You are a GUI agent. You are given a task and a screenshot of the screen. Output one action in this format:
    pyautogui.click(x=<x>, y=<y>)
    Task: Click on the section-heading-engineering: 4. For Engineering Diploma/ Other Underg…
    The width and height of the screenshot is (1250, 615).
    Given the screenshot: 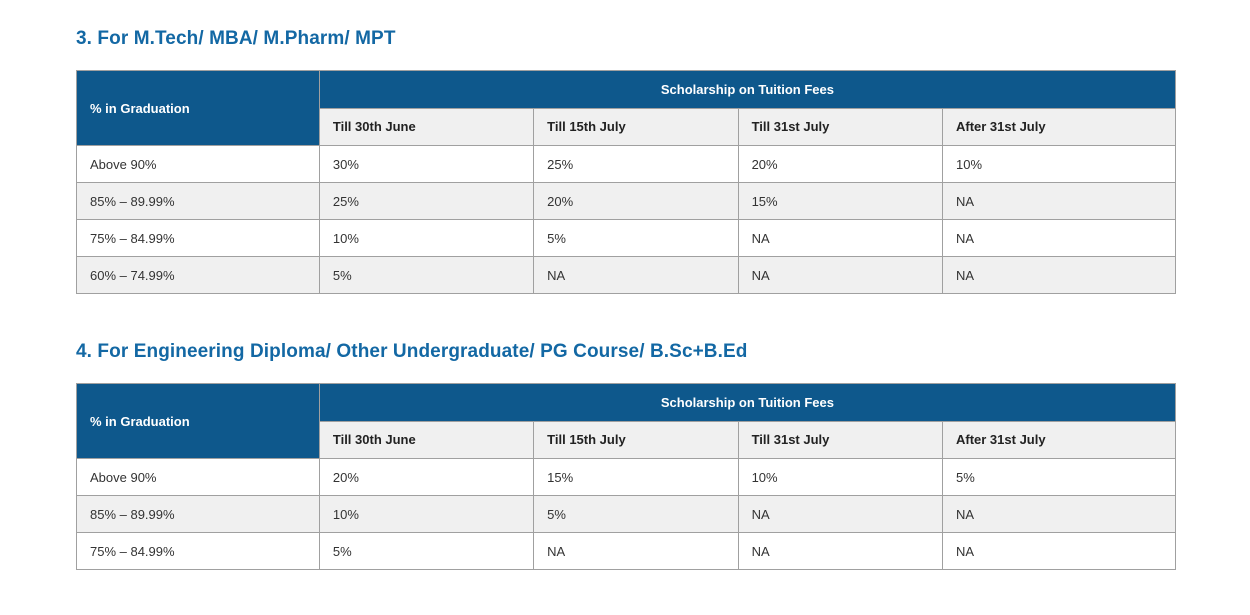 What is the action you would take?
    pyautogui.click(x=412, y=351)
    